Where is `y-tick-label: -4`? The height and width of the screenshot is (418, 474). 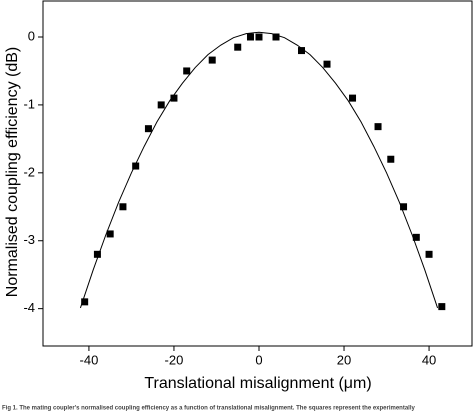 y-tick-label: -4 is located at coordinates (29, 307).